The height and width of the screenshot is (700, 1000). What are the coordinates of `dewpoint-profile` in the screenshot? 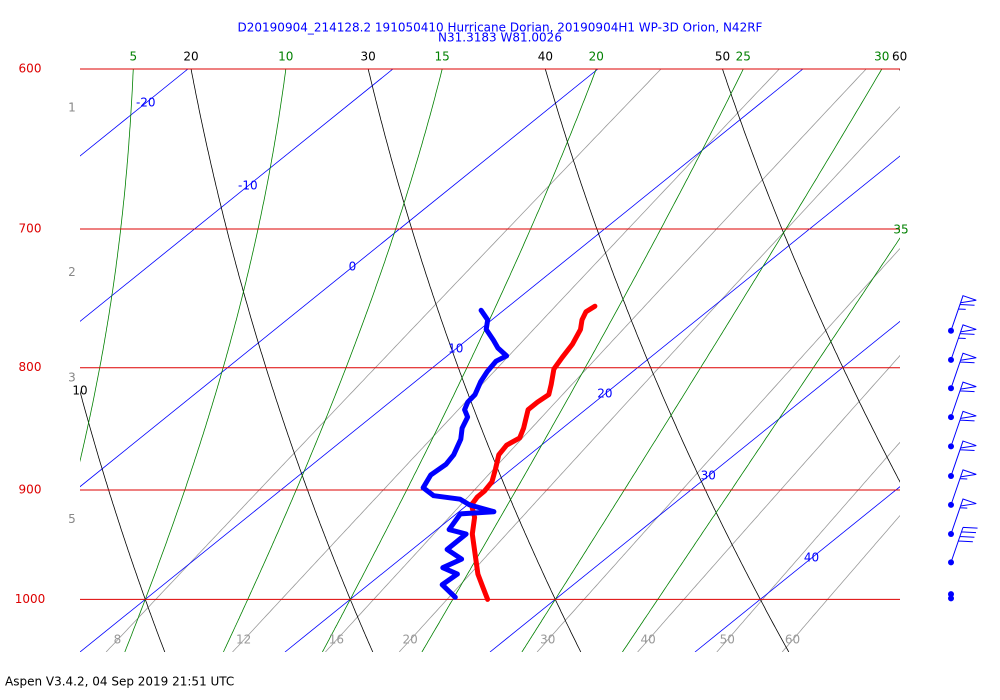 It's located at (465, 453).